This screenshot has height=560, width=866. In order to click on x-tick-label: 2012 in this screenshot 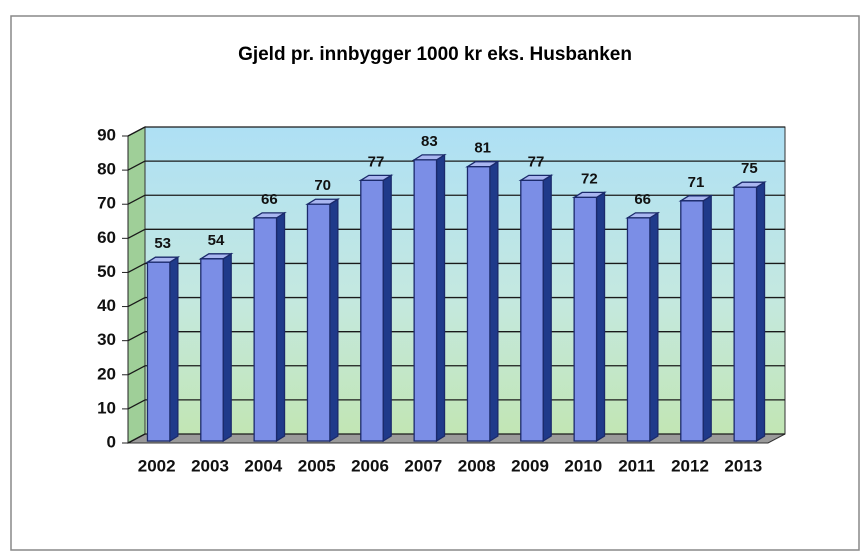, I will do `click(690, 465)`.